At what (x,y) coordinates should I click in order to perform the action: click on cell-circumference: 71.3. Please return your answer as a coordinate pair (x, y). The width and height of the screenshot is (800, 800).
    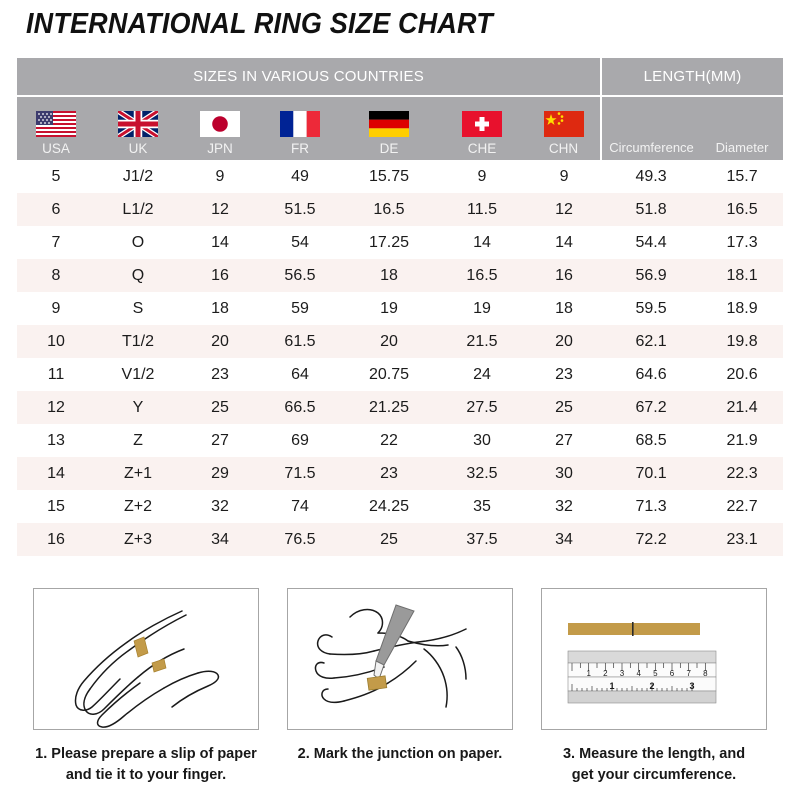
    Looking at the image, I should click on (651, 506).